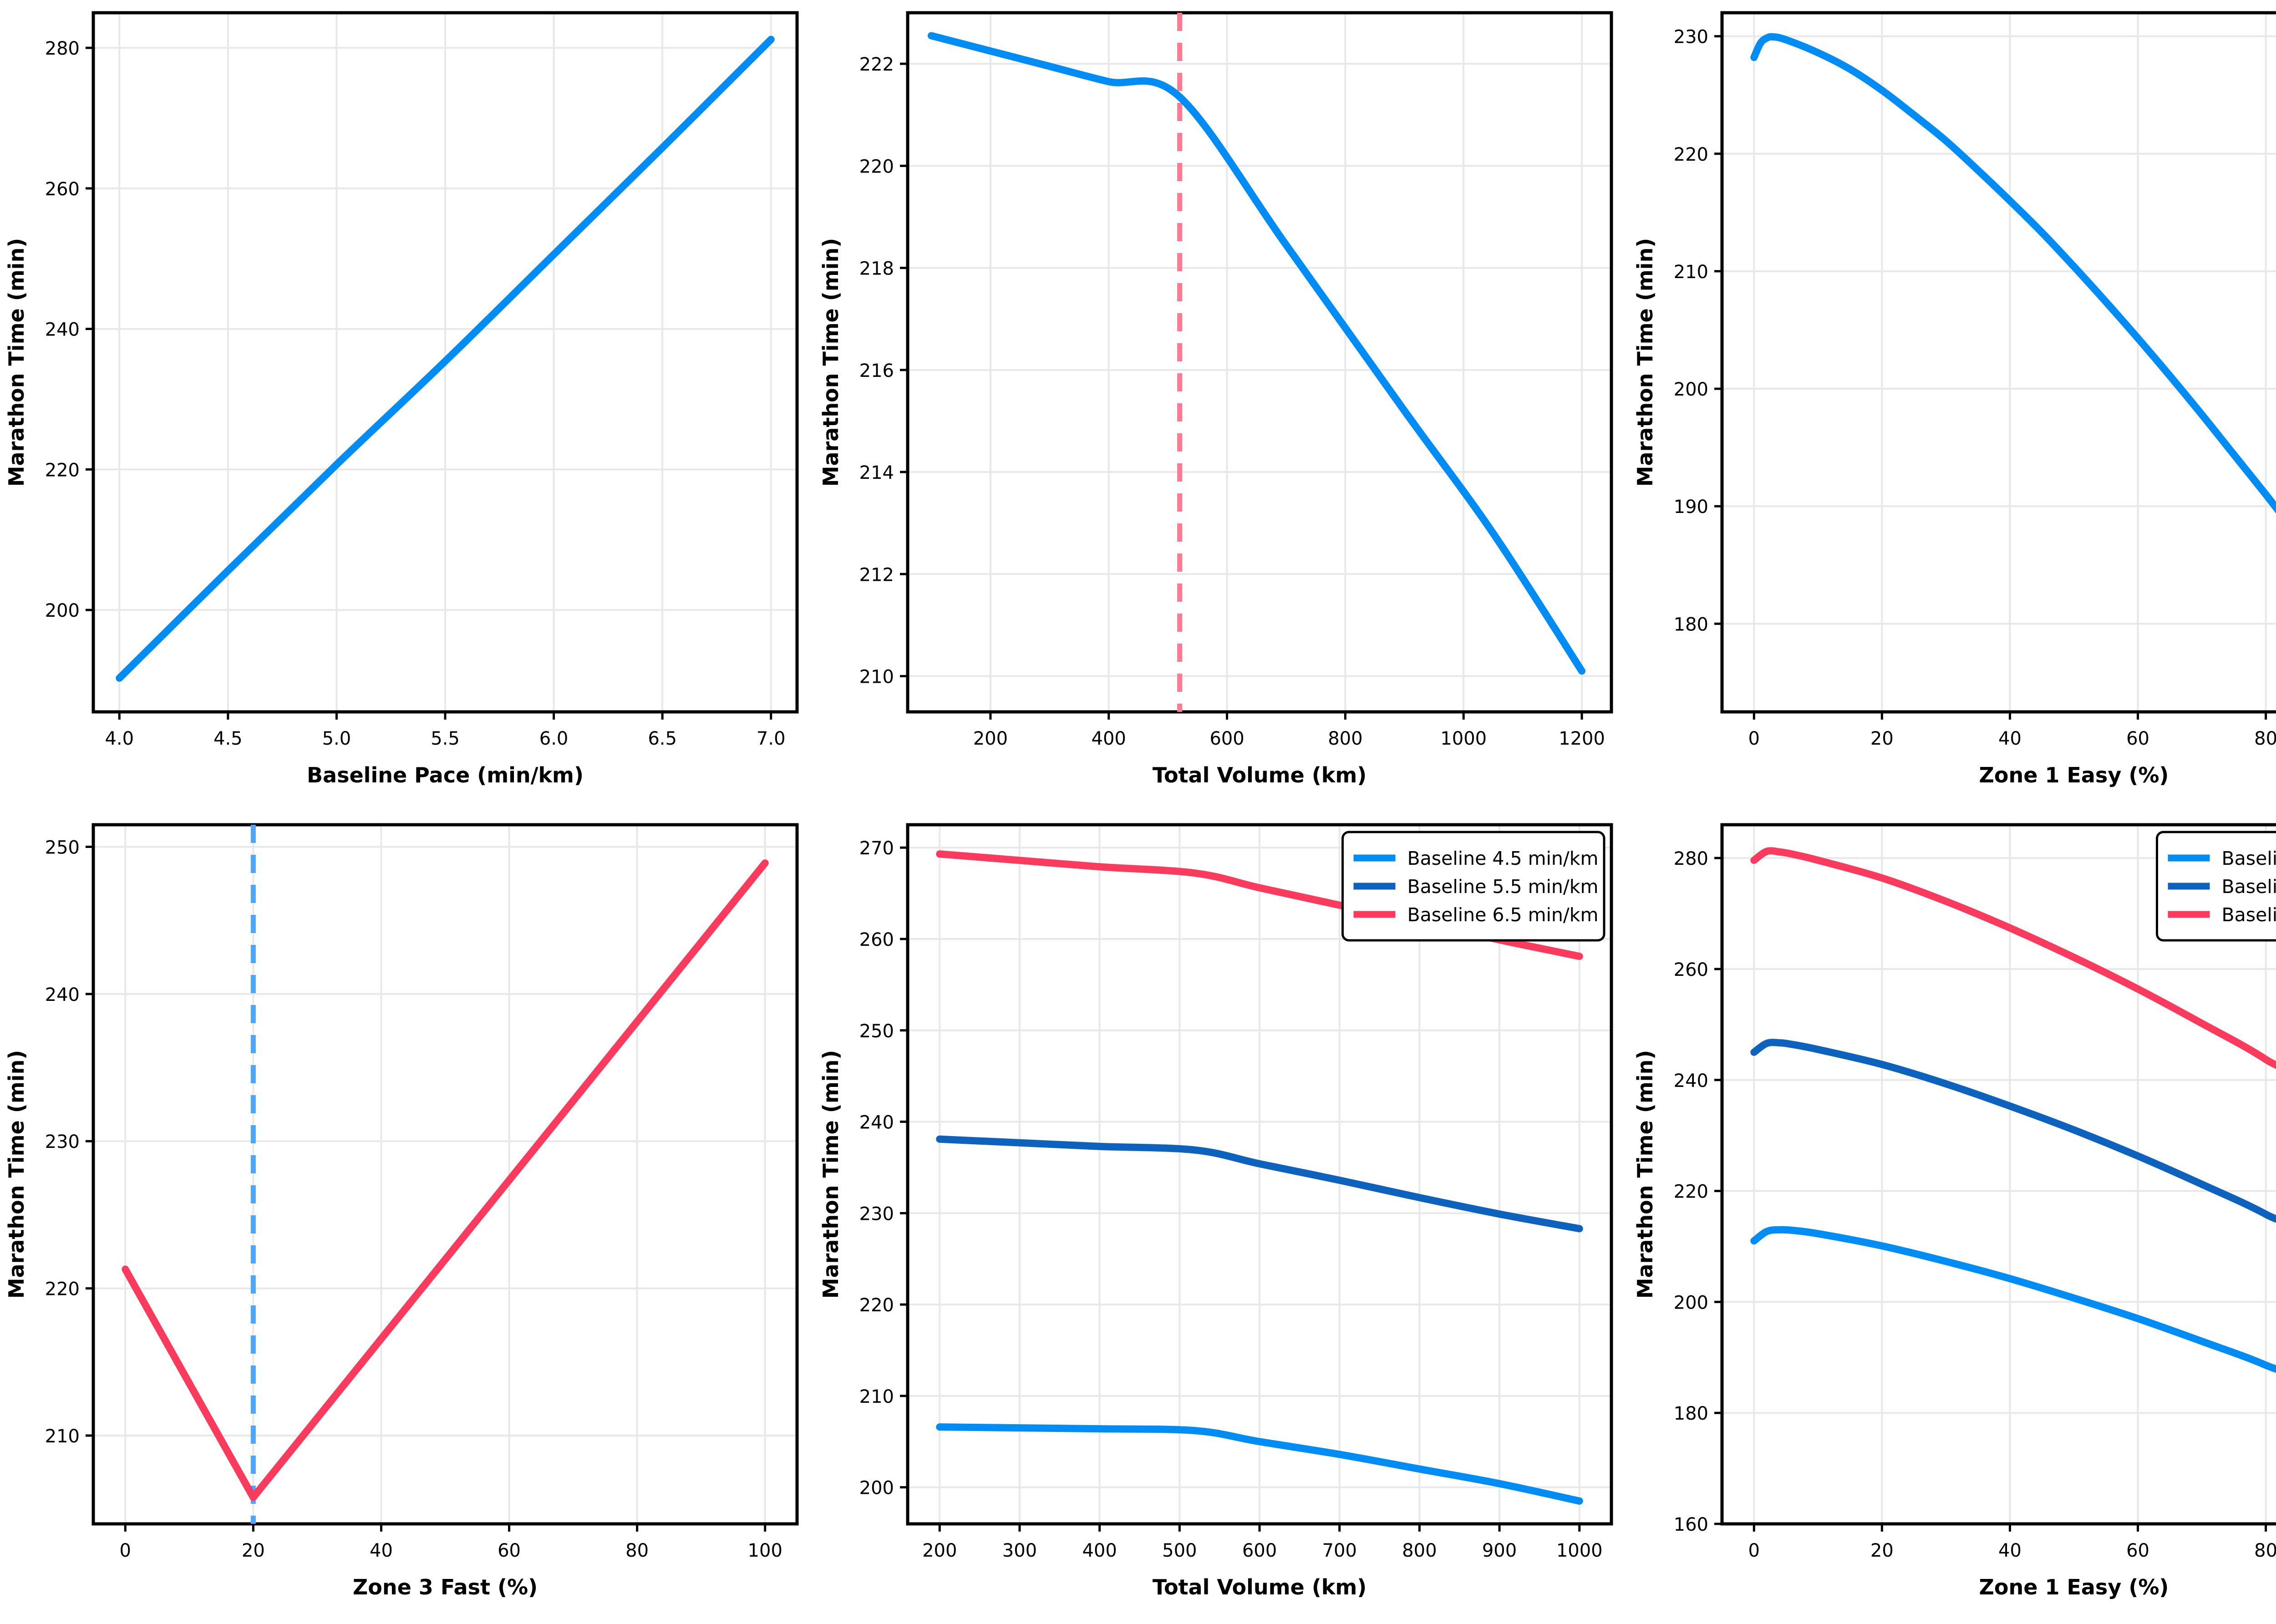 The height and width of the screenshot is (1624, 2276). I want to click on y-axis: 200 210 220 230 240 250 260 270, so click(883, 1169).